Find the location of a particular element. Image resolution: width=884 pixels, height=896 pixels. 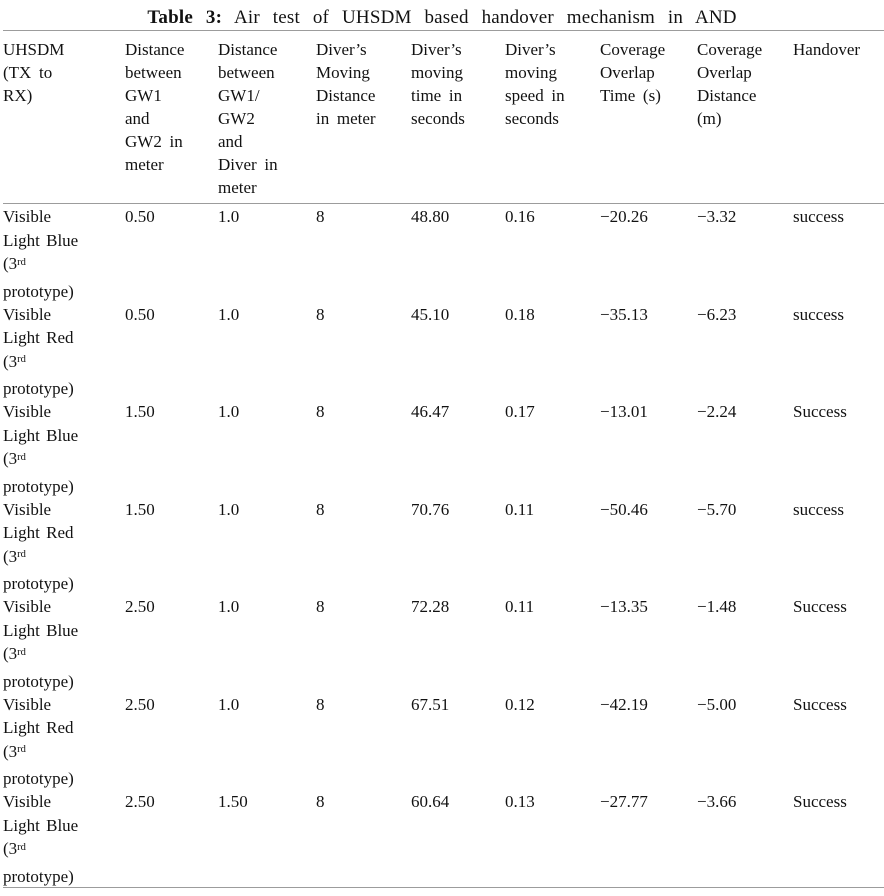

header-cell-gw1-gw2-distance: Distance between GW1 and GW2 in meter is located at coordinates (171, 117).